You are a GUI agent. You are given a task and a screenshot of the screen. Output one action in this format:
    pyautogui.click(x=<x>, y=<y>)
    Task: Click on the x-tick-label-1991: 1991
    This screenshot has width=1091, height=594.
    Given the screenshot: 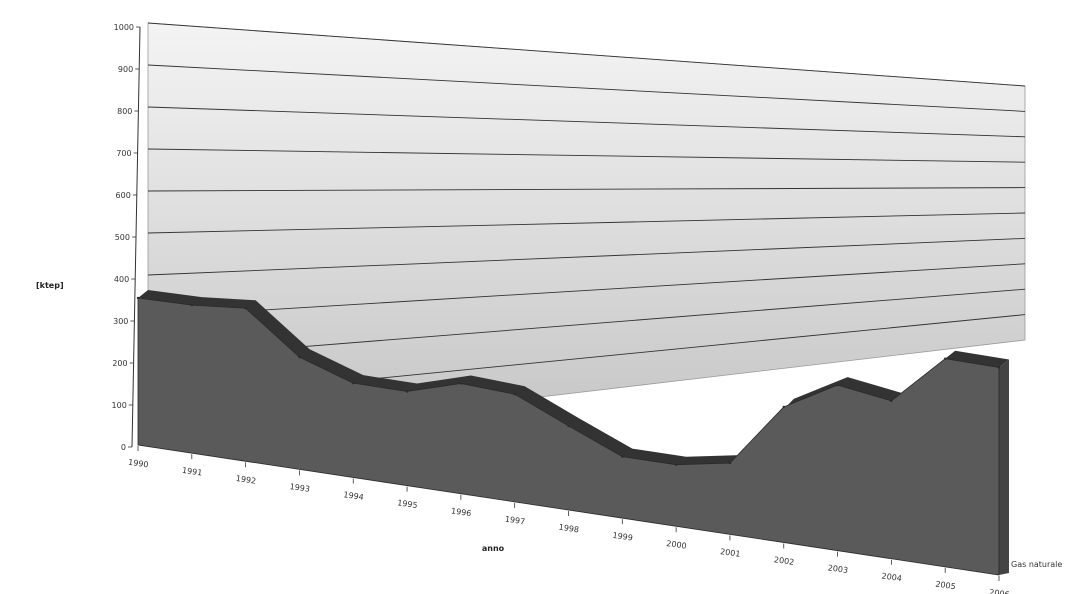 What is the action you would take?
    pyautogui.click(x=191, y=472)
    